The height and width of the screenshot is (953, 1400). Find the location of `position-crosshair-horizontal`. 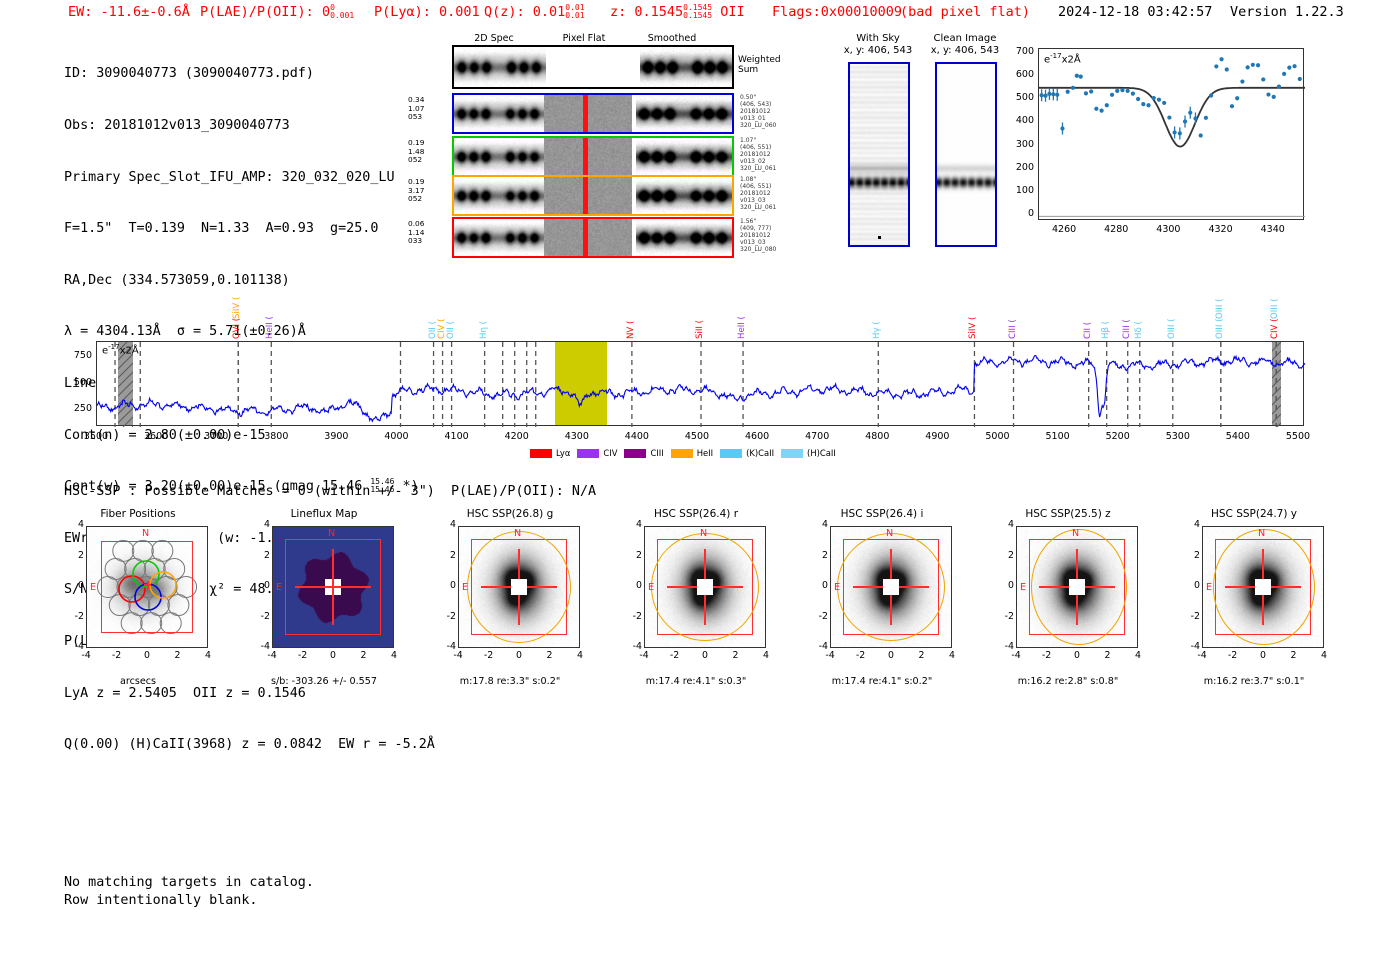

position-crosshair-horizontal is located at coordinates (333, 587).